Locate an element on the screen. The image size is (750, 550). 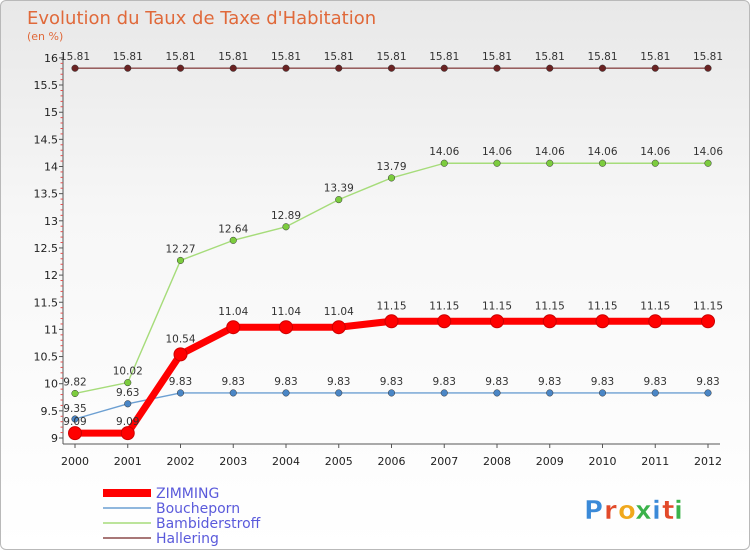
y-tick-label: 9.5 is located at coordinates (50, 411).